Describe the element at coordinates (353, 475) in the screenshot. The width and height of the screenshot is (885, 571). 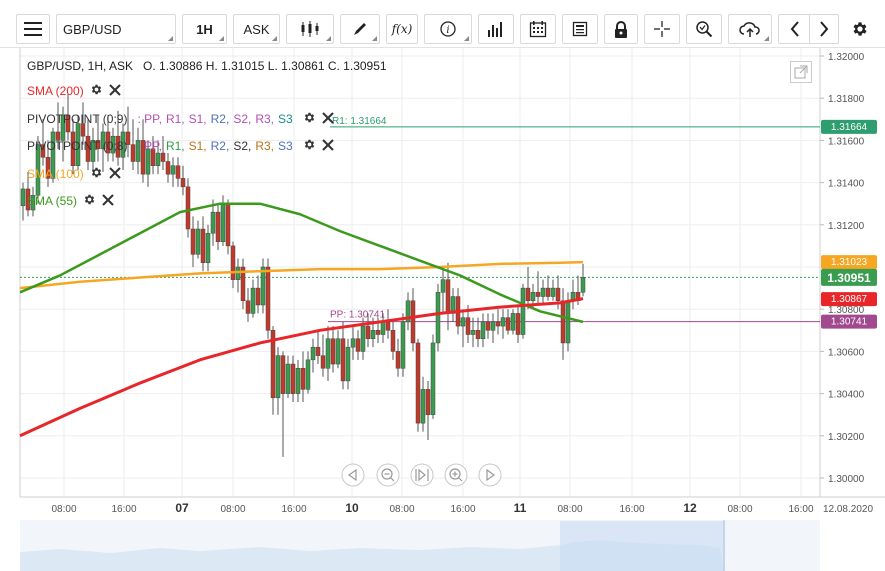
I see `pan-left-button` at that location.